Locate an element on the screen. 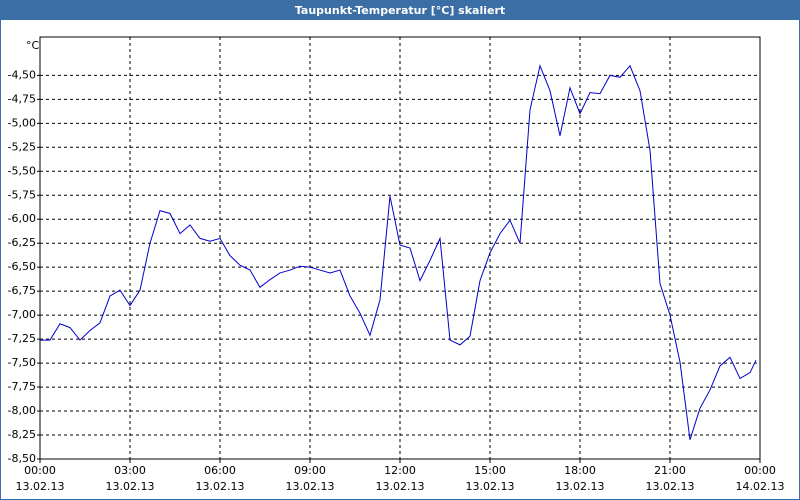 Image resolution: width=800 pixels, height=500 pixels. chart-title: Taupunkt-Temperatur [°C] skaliert is located at coordinates (400, 10).